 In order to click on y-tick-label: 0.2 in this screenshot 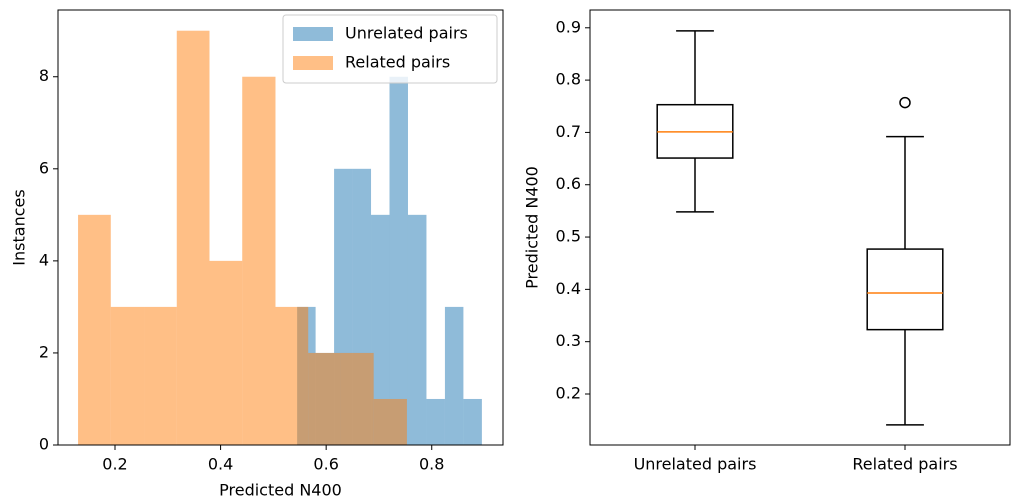, I will do `click(568, 392)`.